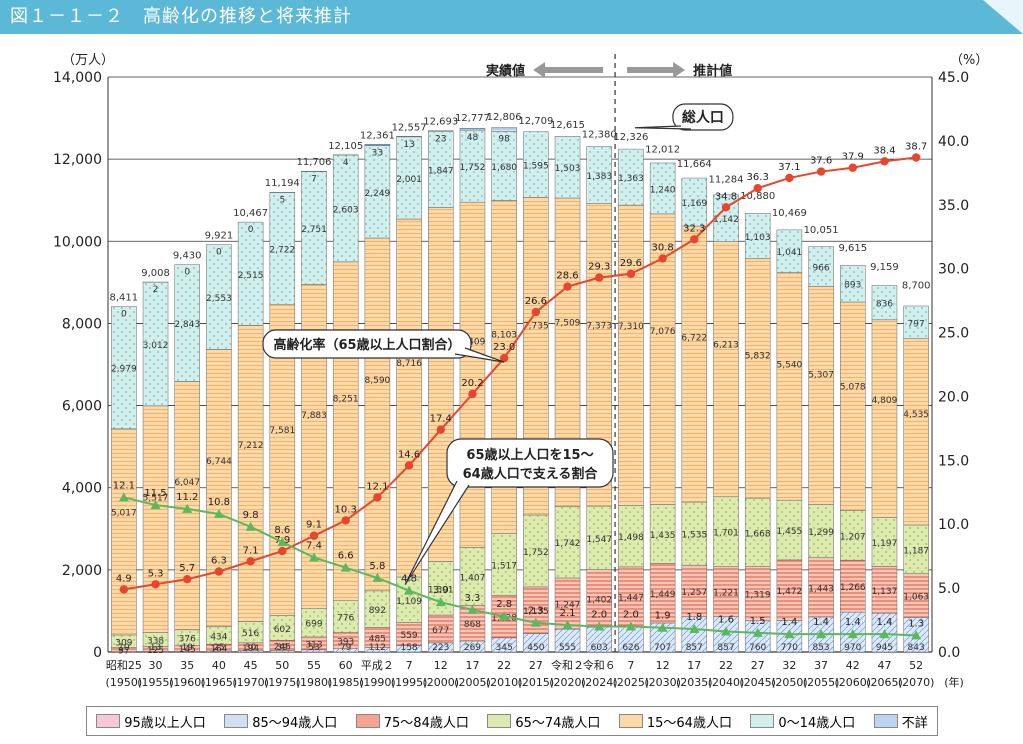 Image resolution: width=1023 pixels, height=744 pixels. I want to click on support-ratio-label: 11.2, so click(187, 497).